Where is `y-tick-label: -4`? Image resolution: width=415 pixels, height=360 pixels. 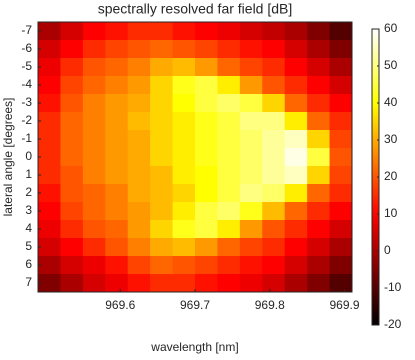 y-tick-label: -4 is located at coordinates (26, 84).